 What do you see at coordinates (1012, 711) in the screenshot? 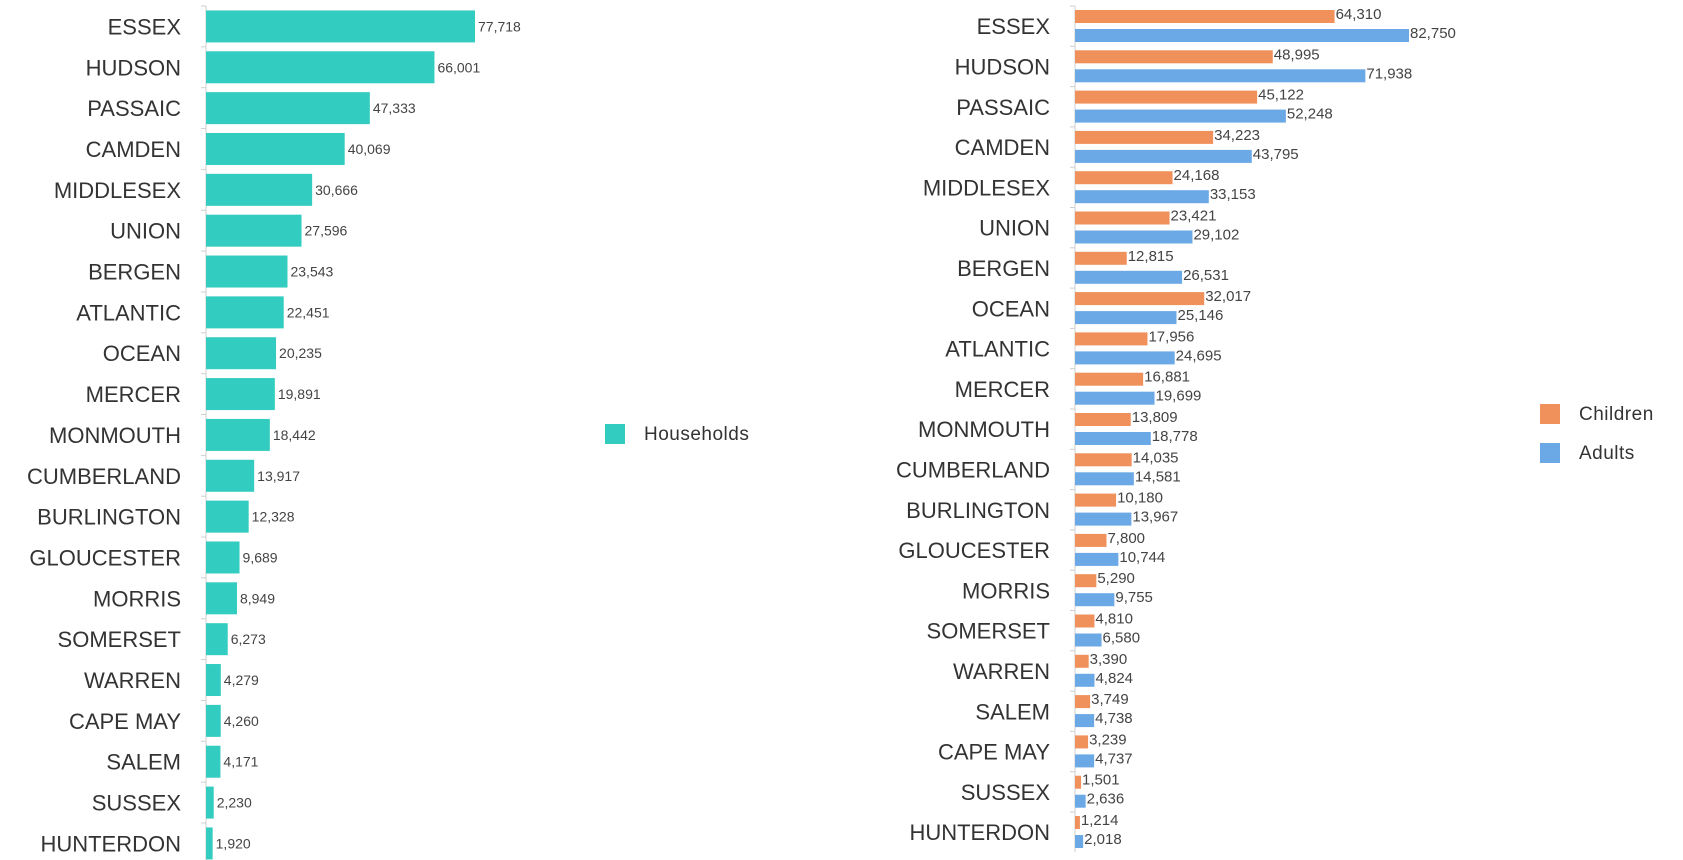
I see `category-label: SALEM` at bounding box center [1012, 711].